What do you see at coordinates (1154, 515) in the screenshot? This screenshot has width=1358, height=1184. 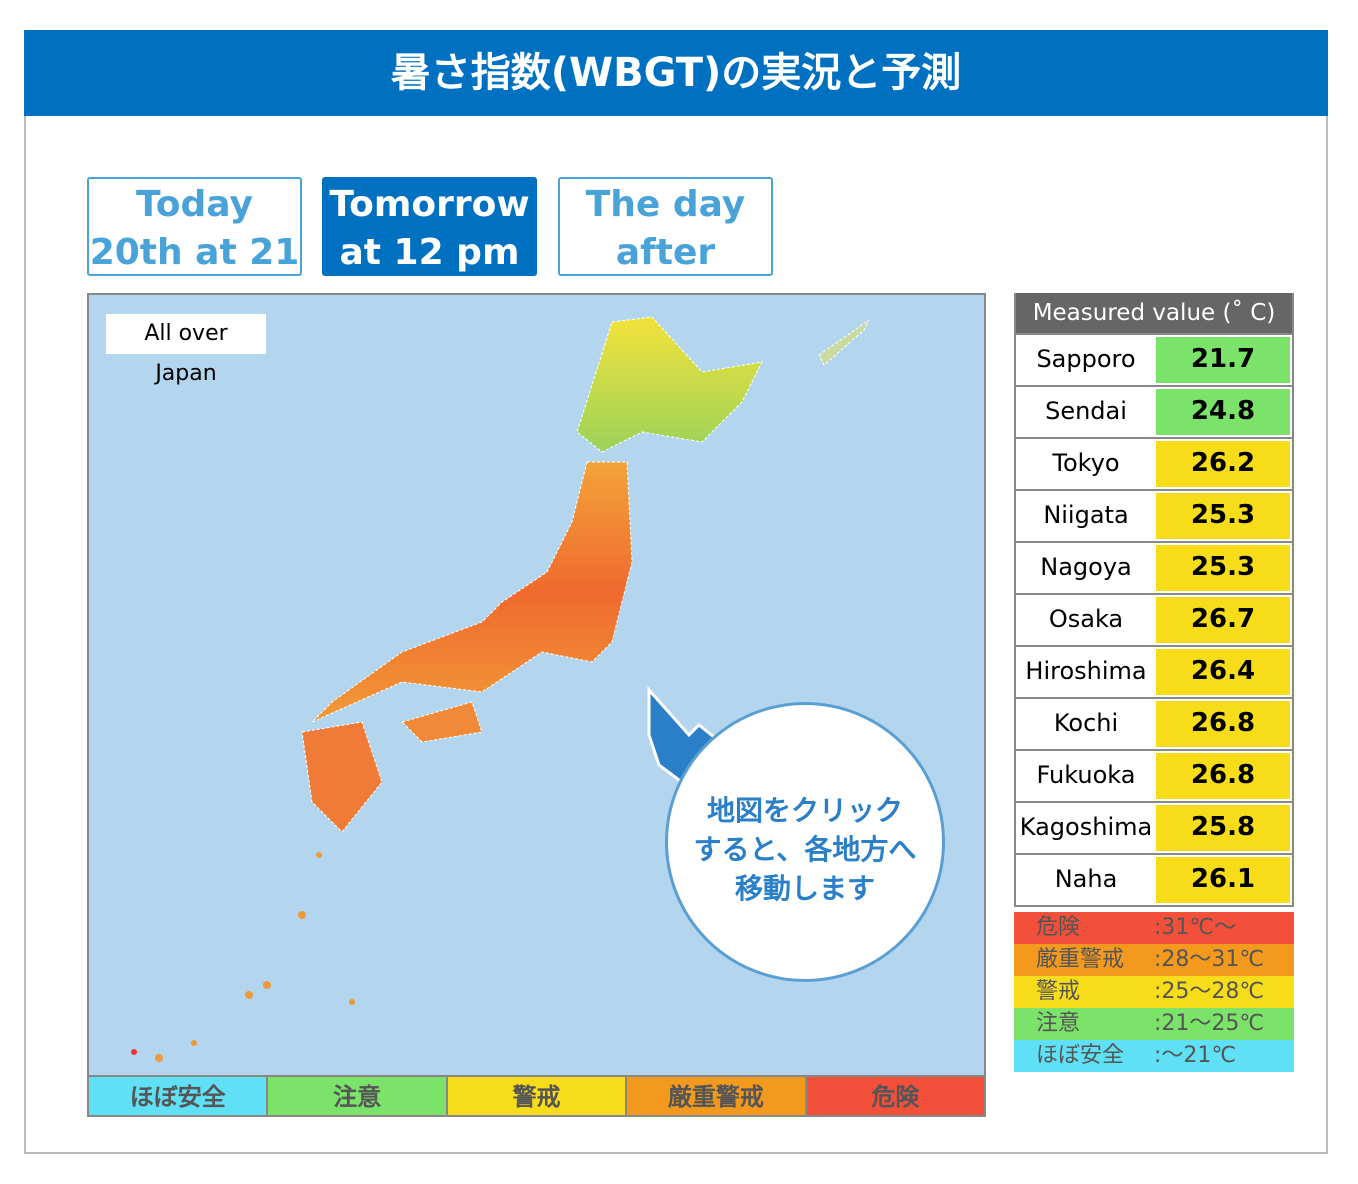 I see `table-row: Niigata 25.3` at bounding box center [1154, 515].